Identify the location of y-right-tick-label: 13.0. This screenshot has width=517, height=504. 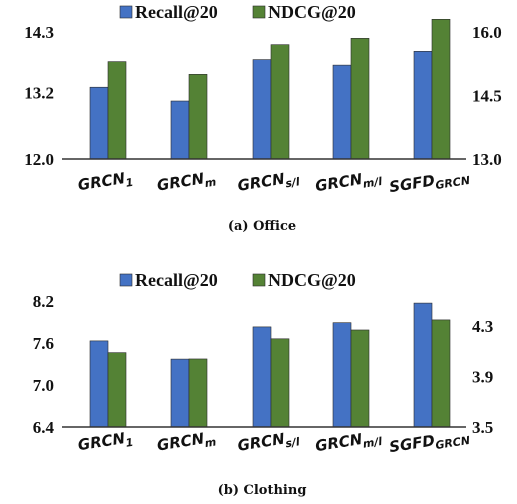
(487, 159).